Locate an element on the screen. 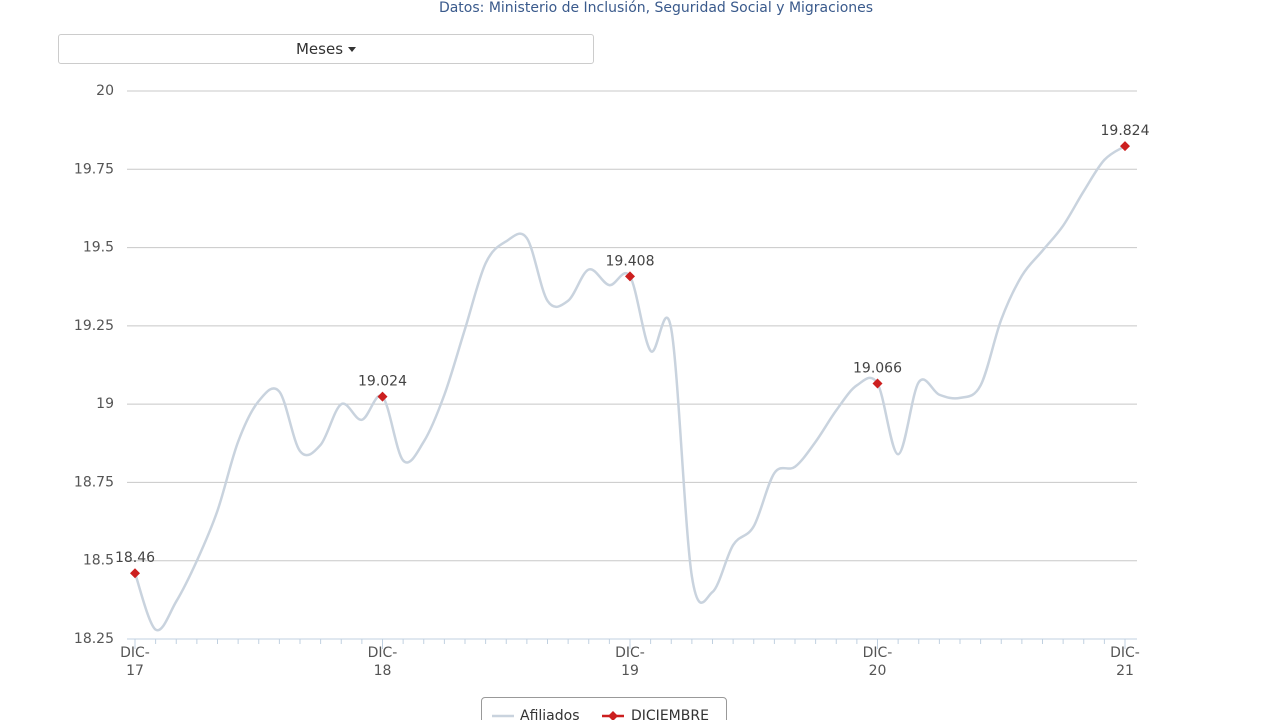  legend-graphics: Afiliados DICIEMBRE is located at coordinates (600, 714).